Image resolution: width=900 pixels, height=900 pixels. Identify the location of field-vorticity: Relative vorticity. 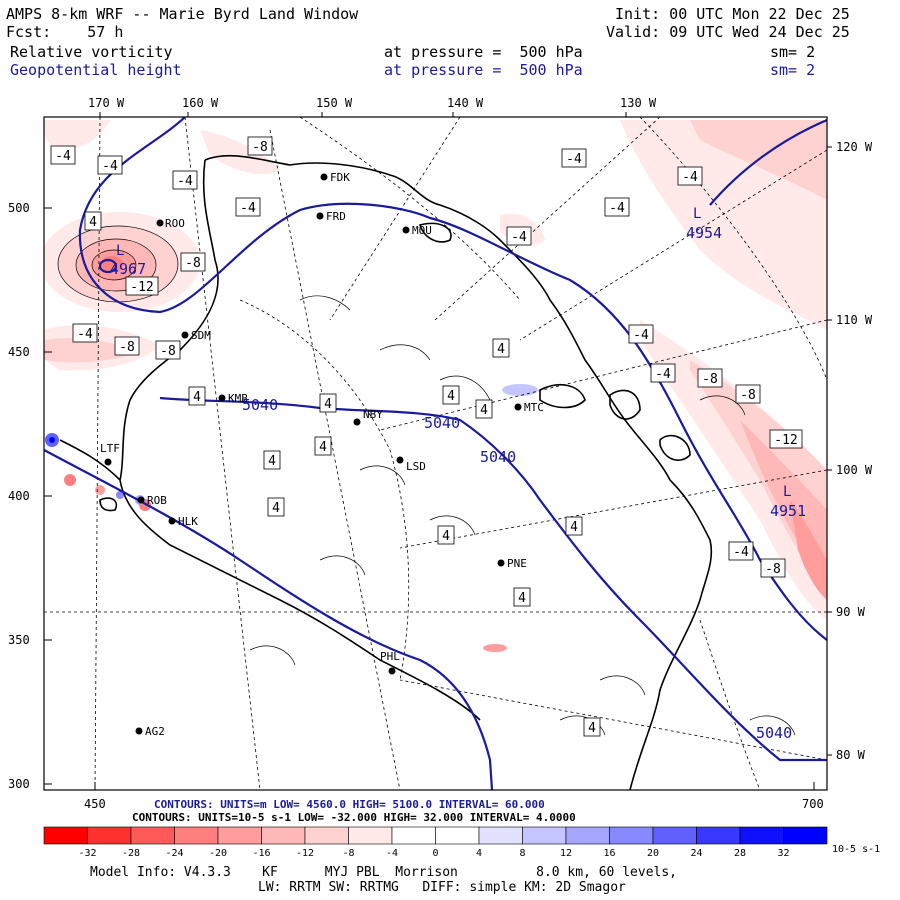
(91, 52).